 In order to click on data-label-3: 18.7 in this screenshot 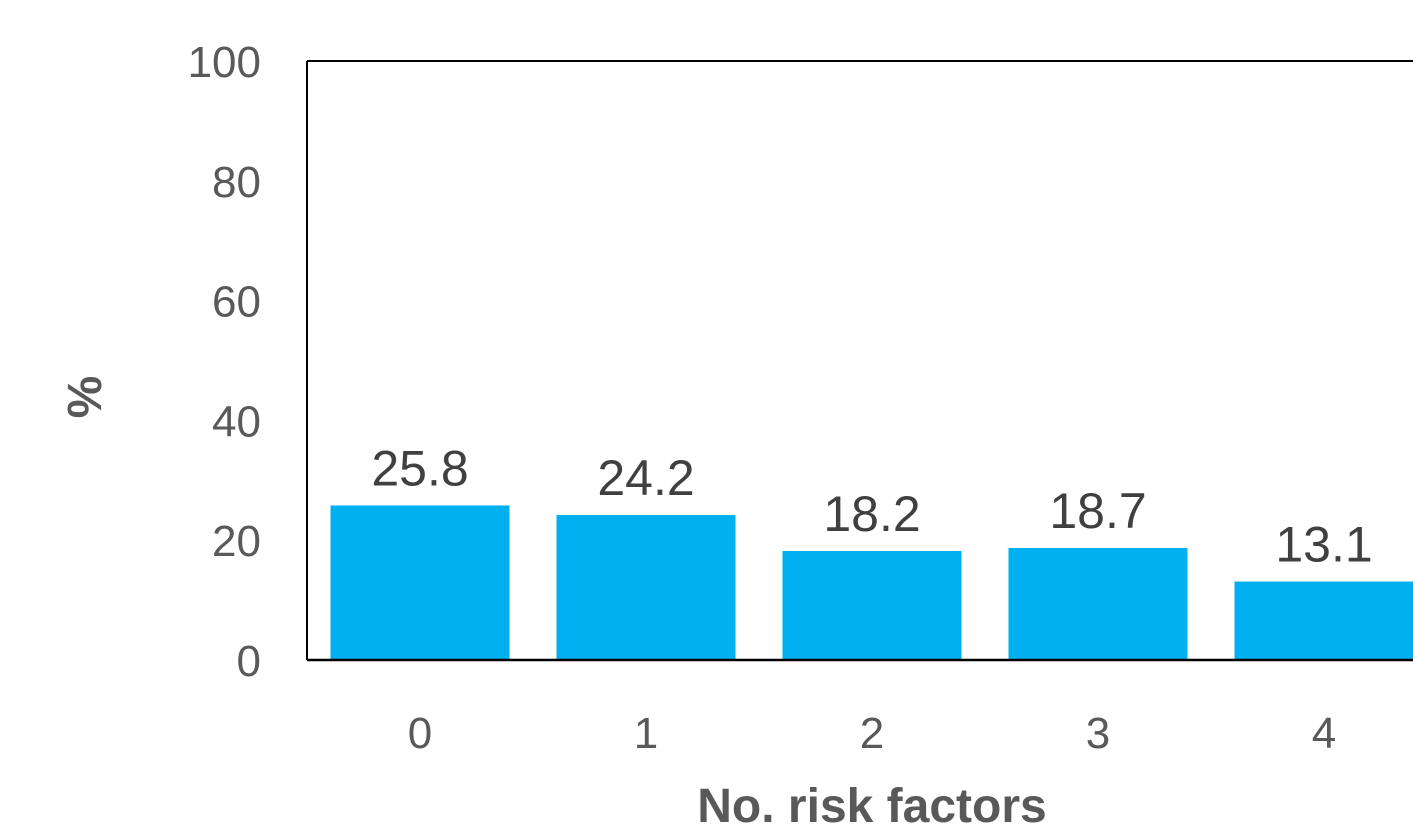, I will do `click(1097, 511)`.